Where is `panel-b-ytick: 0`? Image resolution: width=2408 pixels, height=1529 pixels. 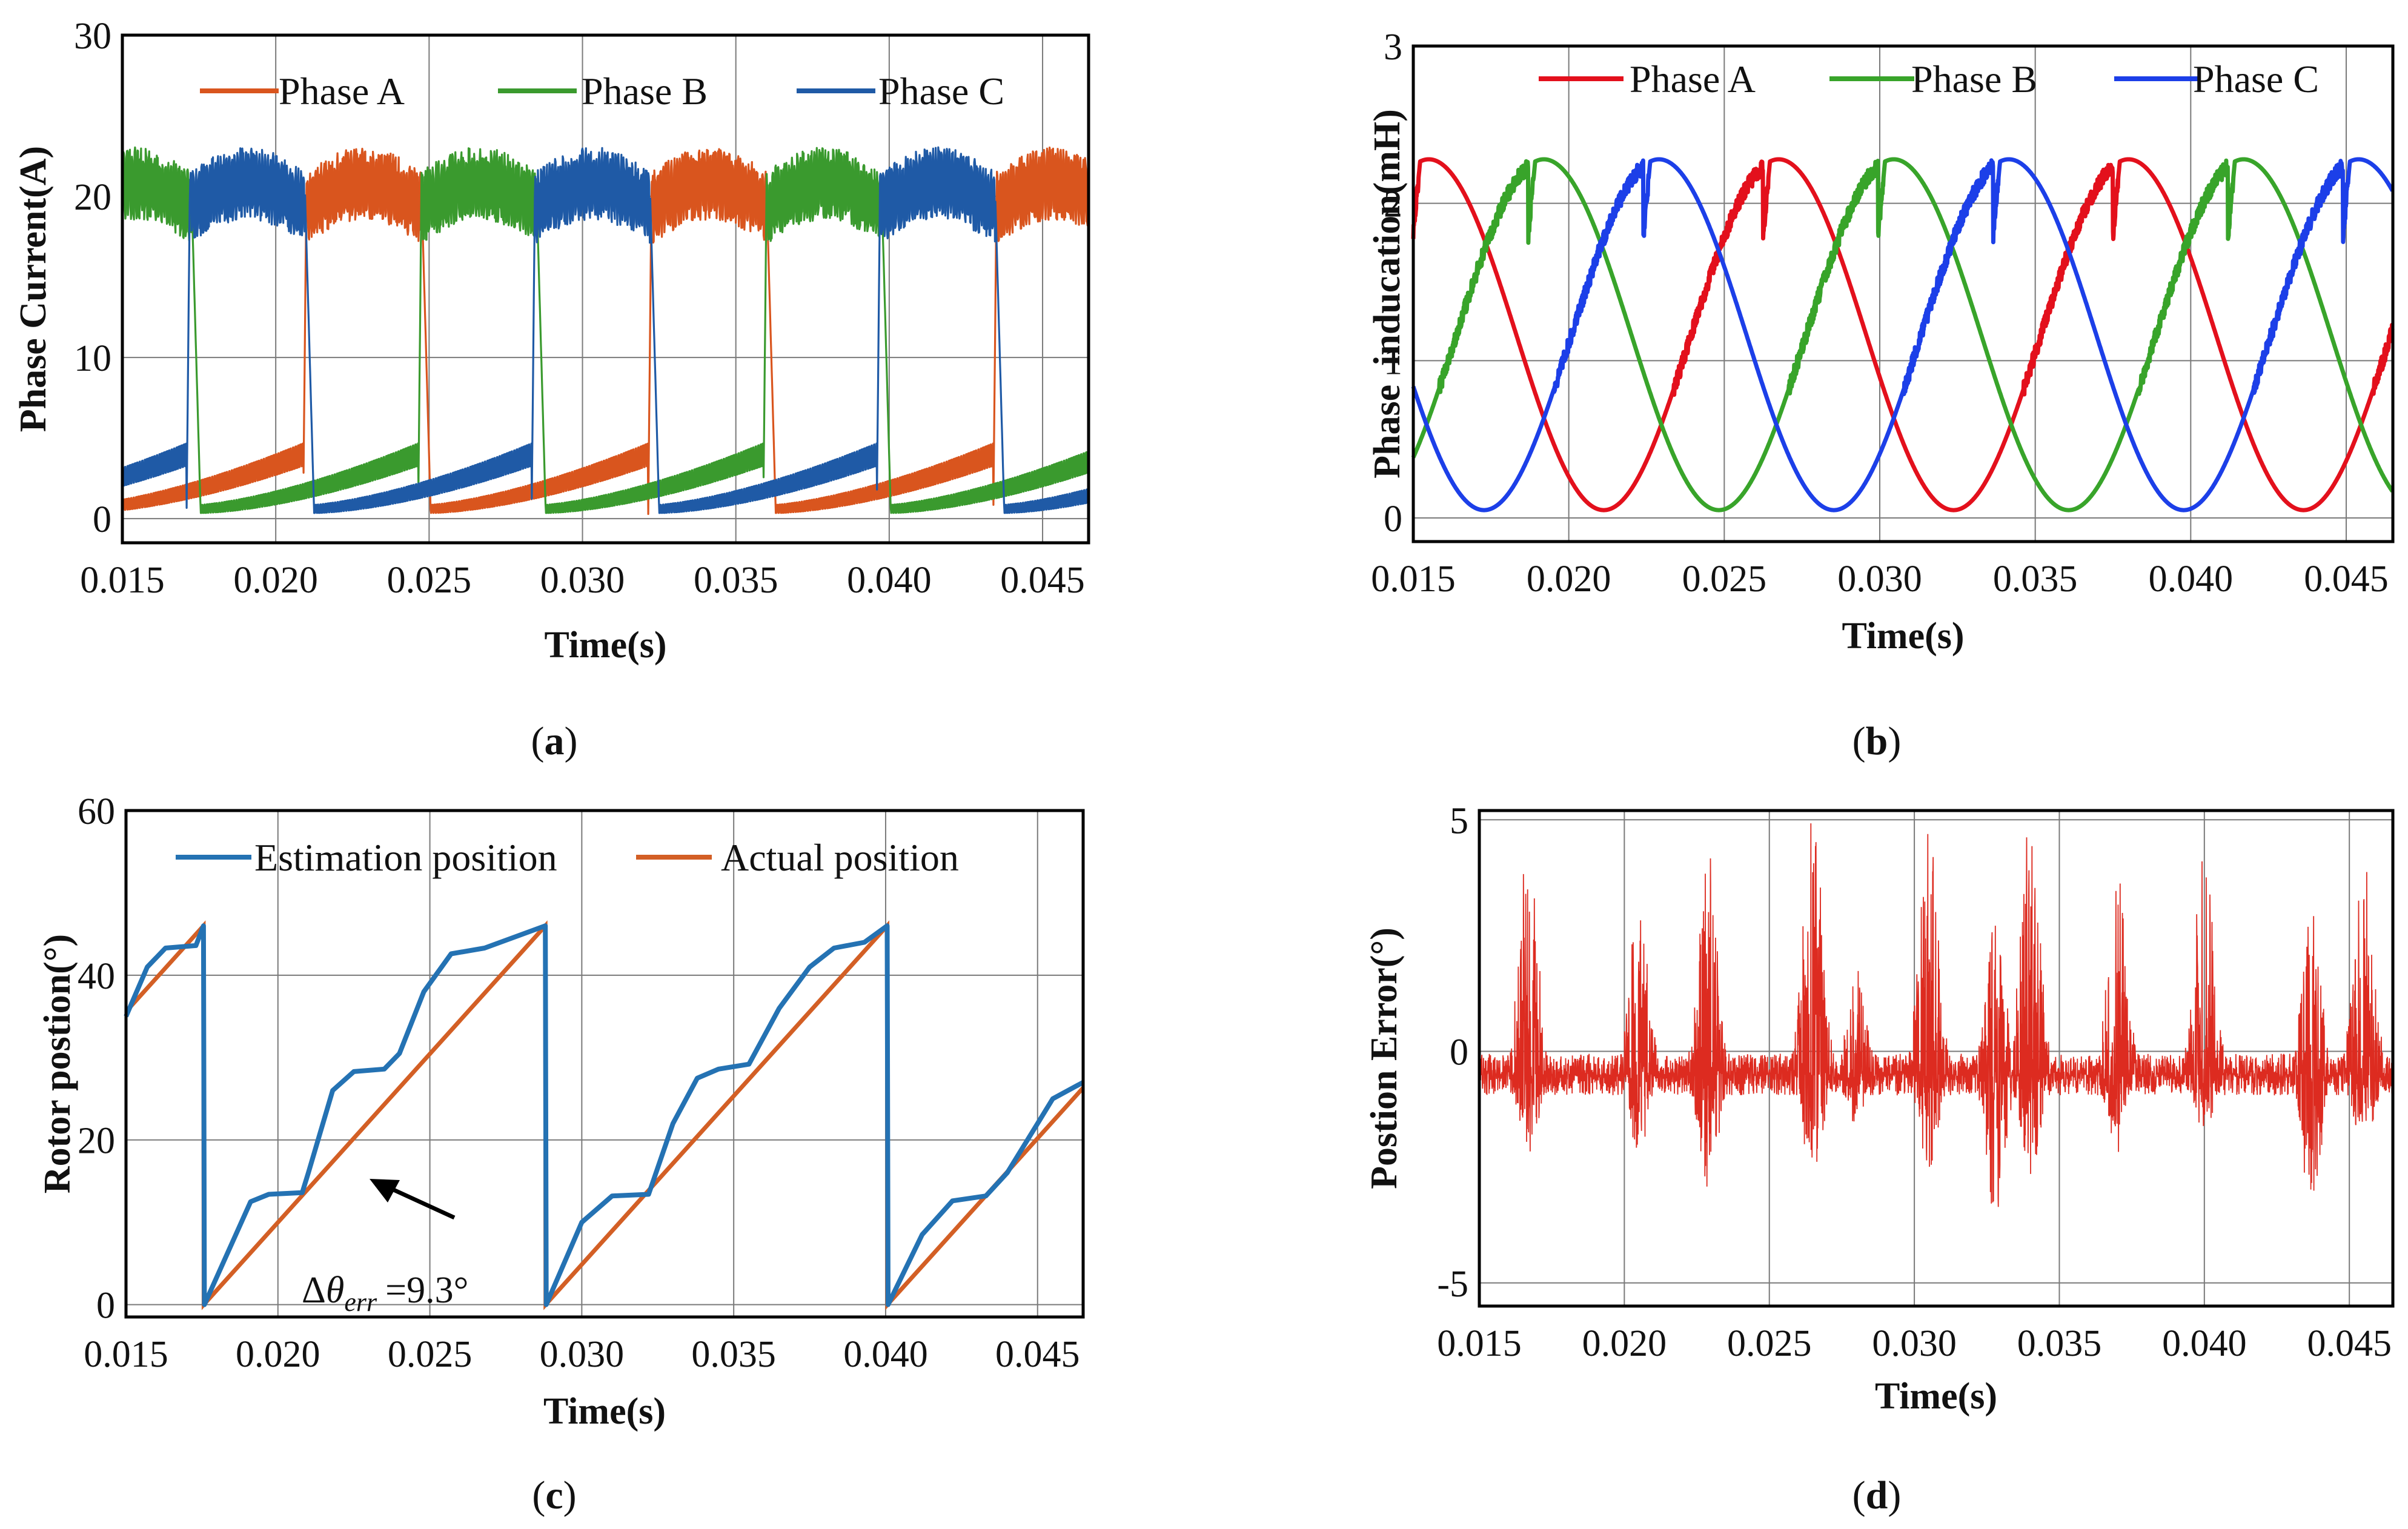
panel-b-ytick: 0 is located at coordinates (1393, 519).